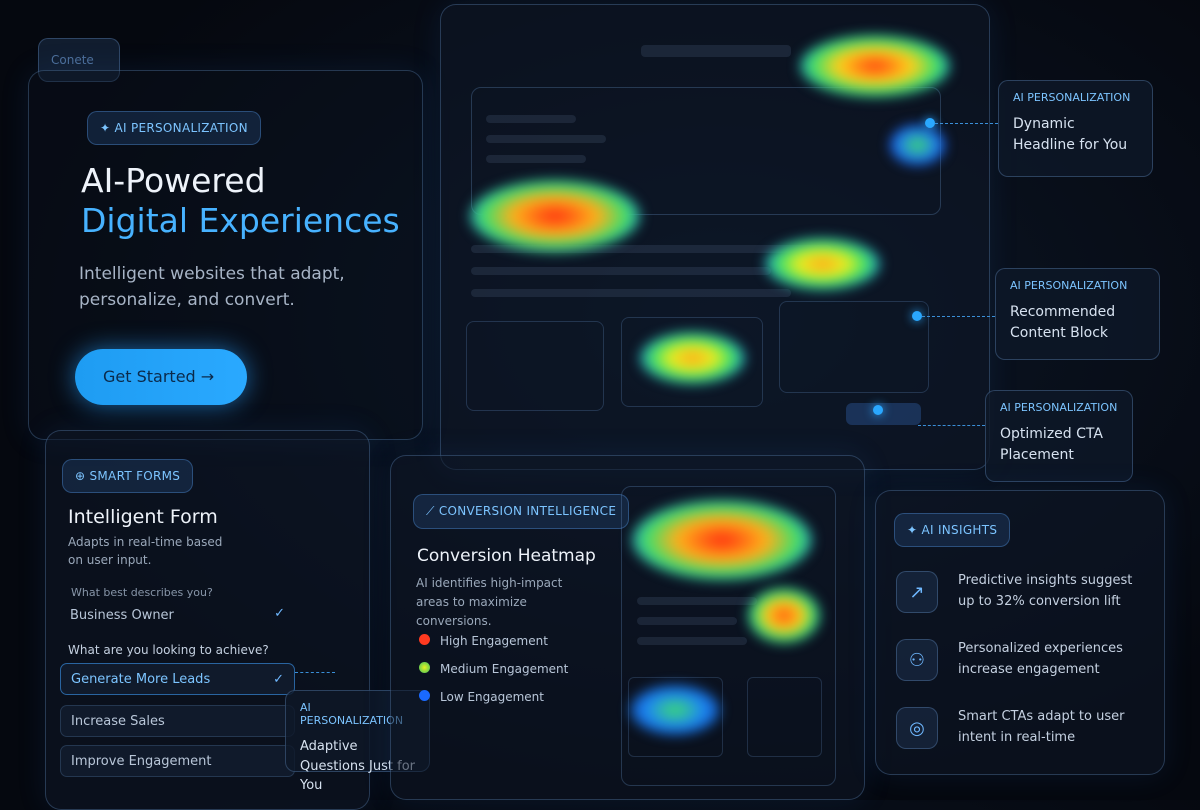 This screenshot has height=810, width=1200. I want to click on hero-title-2: Digital Experiences, so click(240, 220).